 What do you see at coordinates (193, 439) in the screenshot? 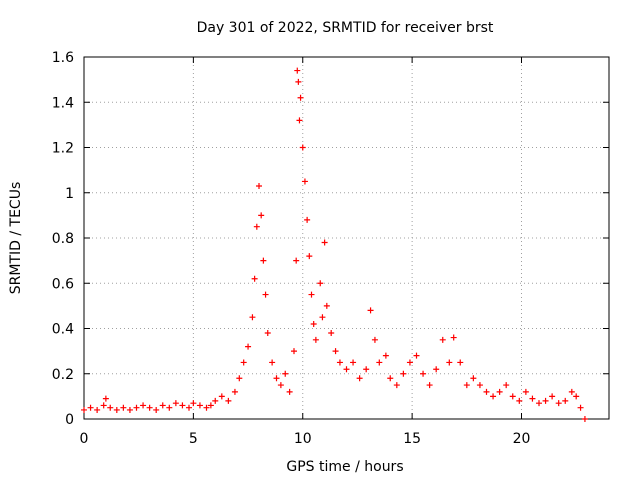
I see `x-tick-label: 5` at bounding box center [193, 439].